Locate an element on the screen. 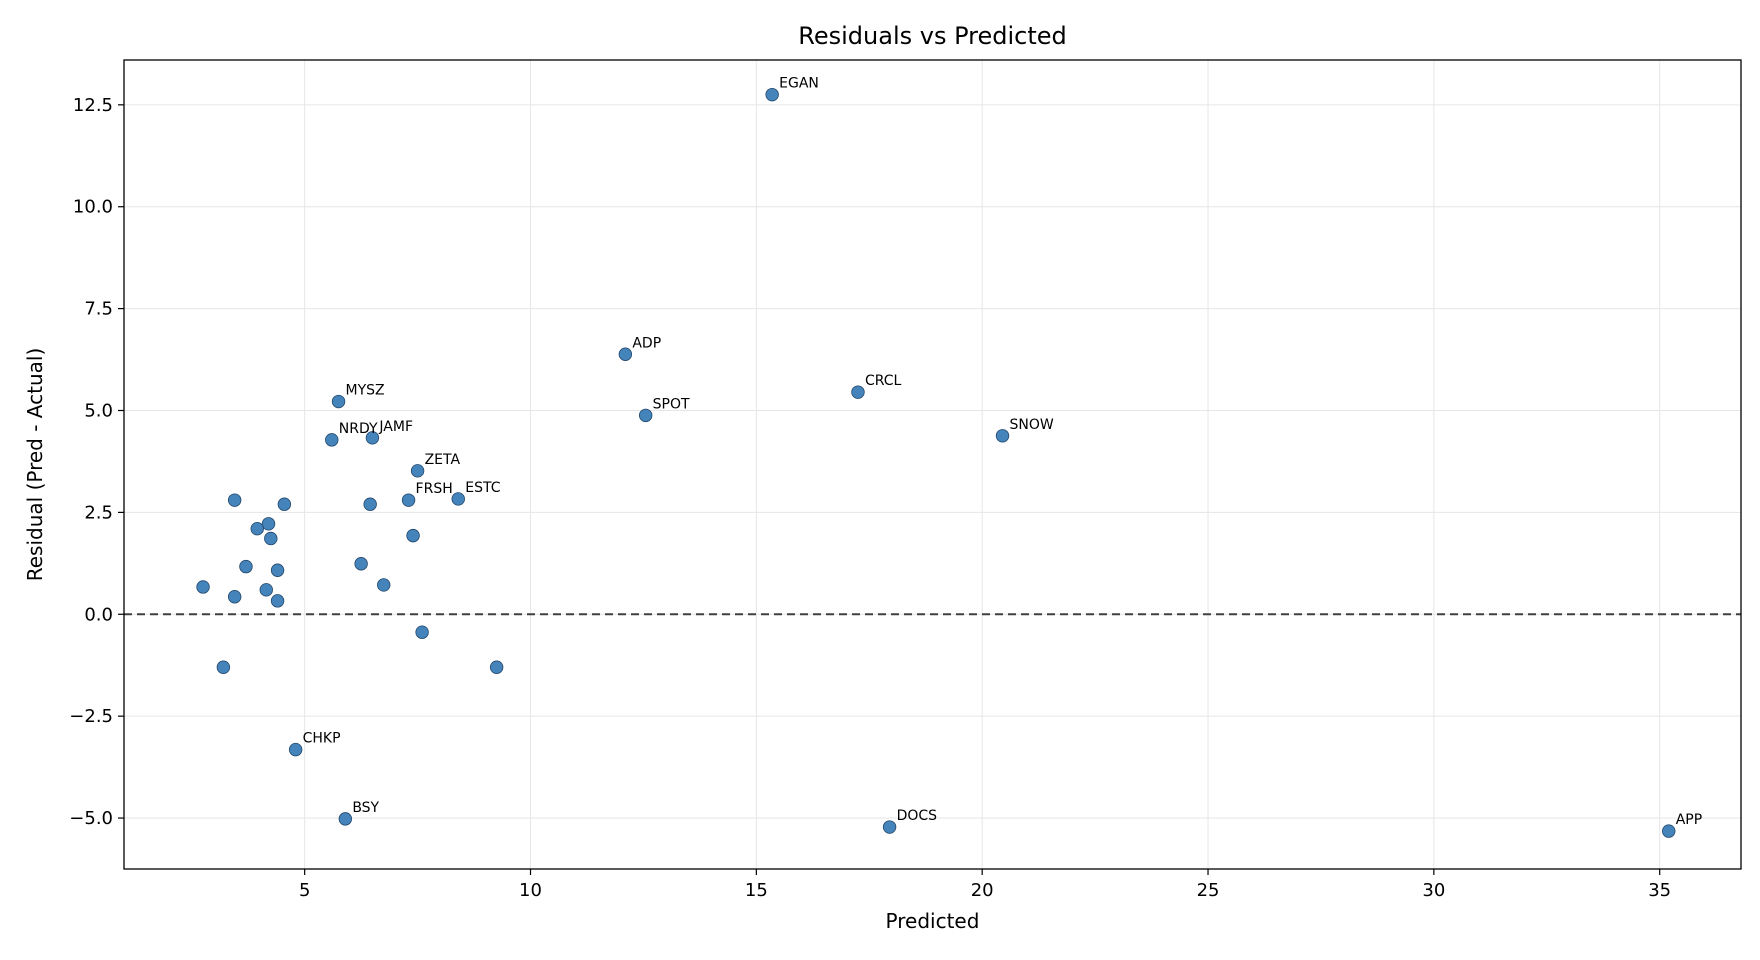 The height and width of the screenshot is (960, 1760). chart-title: Residuals vs Predicted is located at coordinates (932, 36).